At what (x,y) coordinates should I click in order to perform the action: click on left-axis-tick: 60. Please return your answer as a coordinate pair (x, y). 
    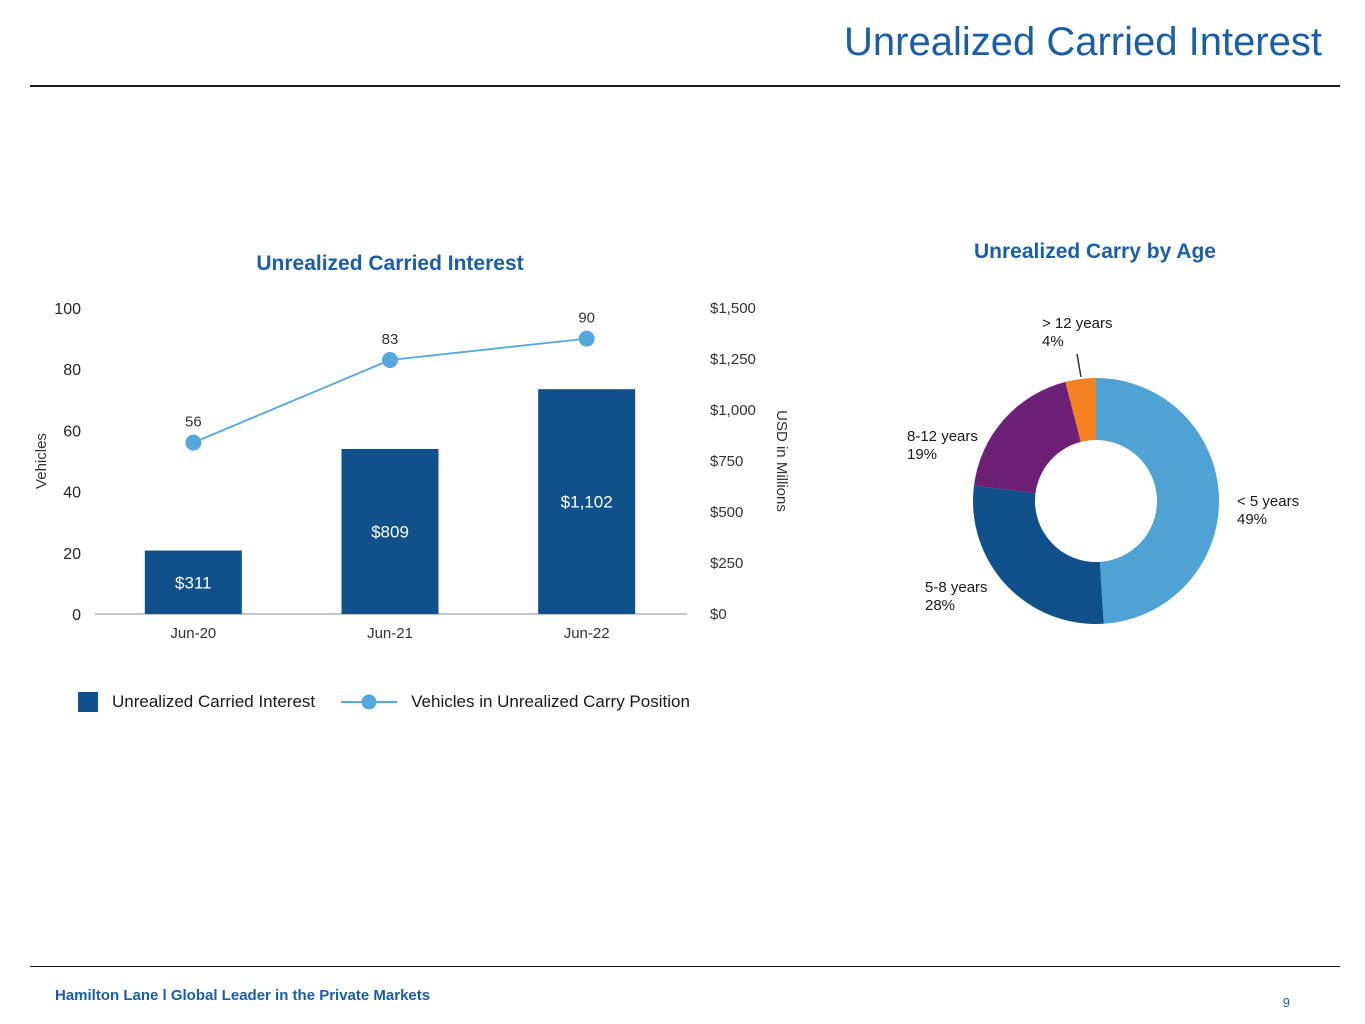
    Looking at the image, I should click on (72, 431).